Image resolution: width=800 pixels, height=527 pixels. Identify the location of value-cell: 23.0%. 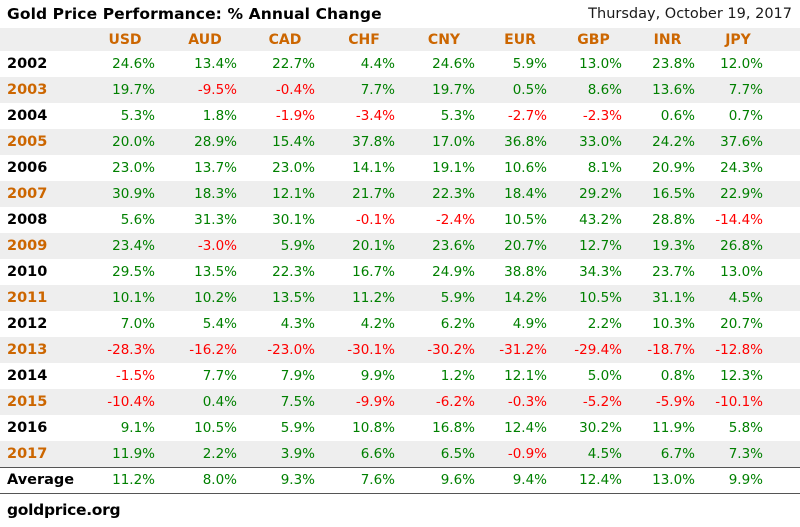
(133, 168).